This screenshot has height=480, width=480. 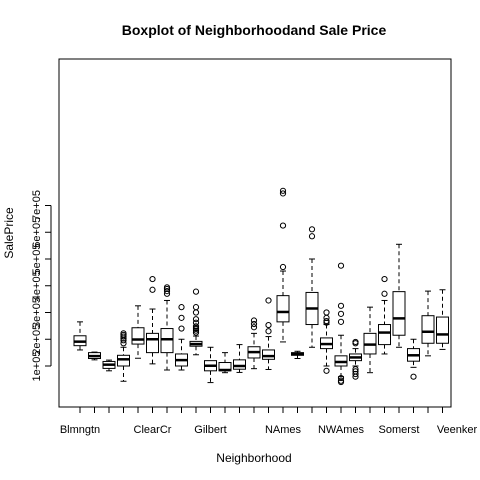 I want to click on x-tick-label: Blmngtn, so click(x=80, y=430).